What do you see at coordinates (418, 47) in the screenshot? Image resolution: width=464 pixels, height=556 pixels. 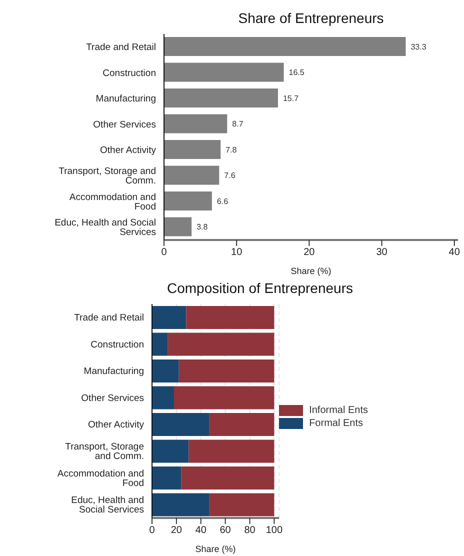 I see `data-label: 33.3` at bounding box center [418, 47].